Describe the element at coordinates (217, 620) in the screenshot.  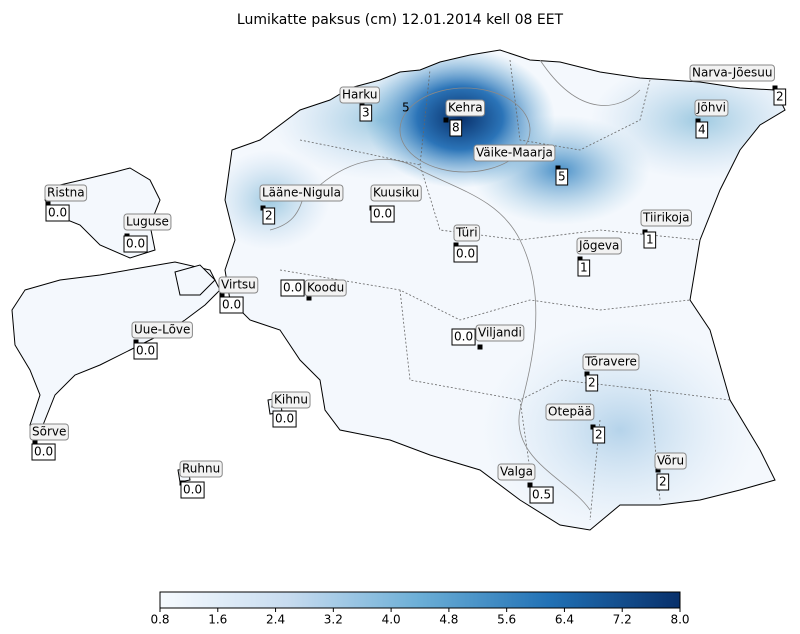
I see `colorbar-tick-label: 1.6` at that location.